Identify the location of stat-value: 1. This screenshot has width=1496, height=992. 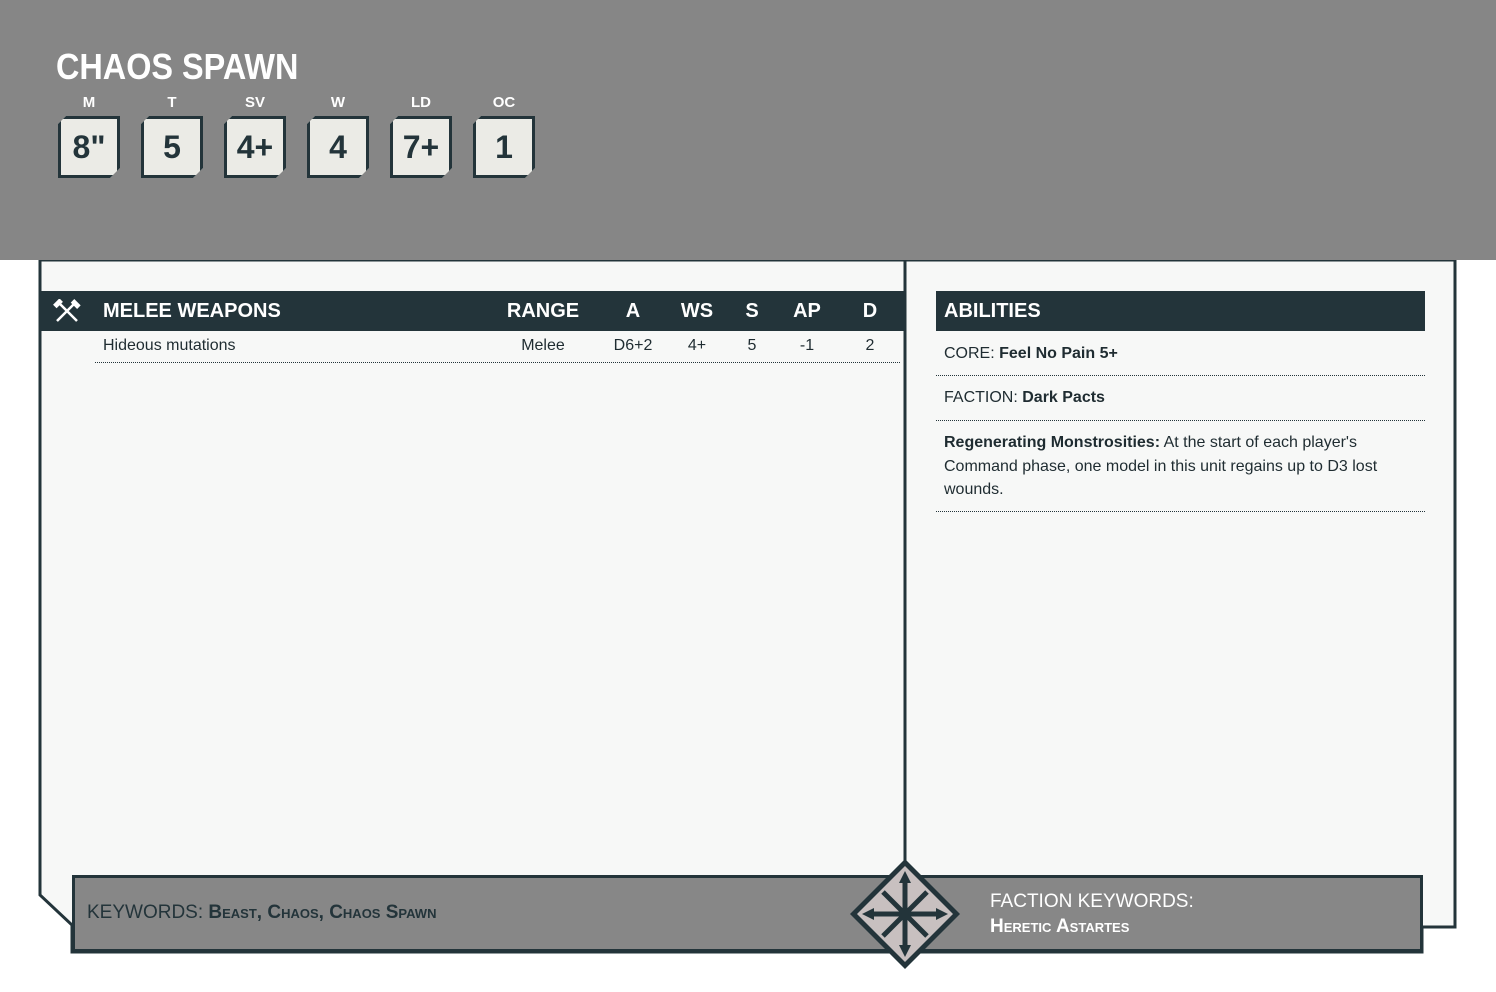
(504, 147).